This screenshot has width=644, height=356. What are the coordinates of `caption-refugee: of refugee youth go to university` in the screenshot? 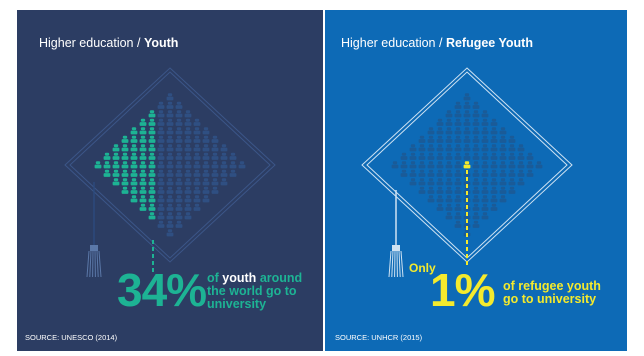 It's located at (552, 293).